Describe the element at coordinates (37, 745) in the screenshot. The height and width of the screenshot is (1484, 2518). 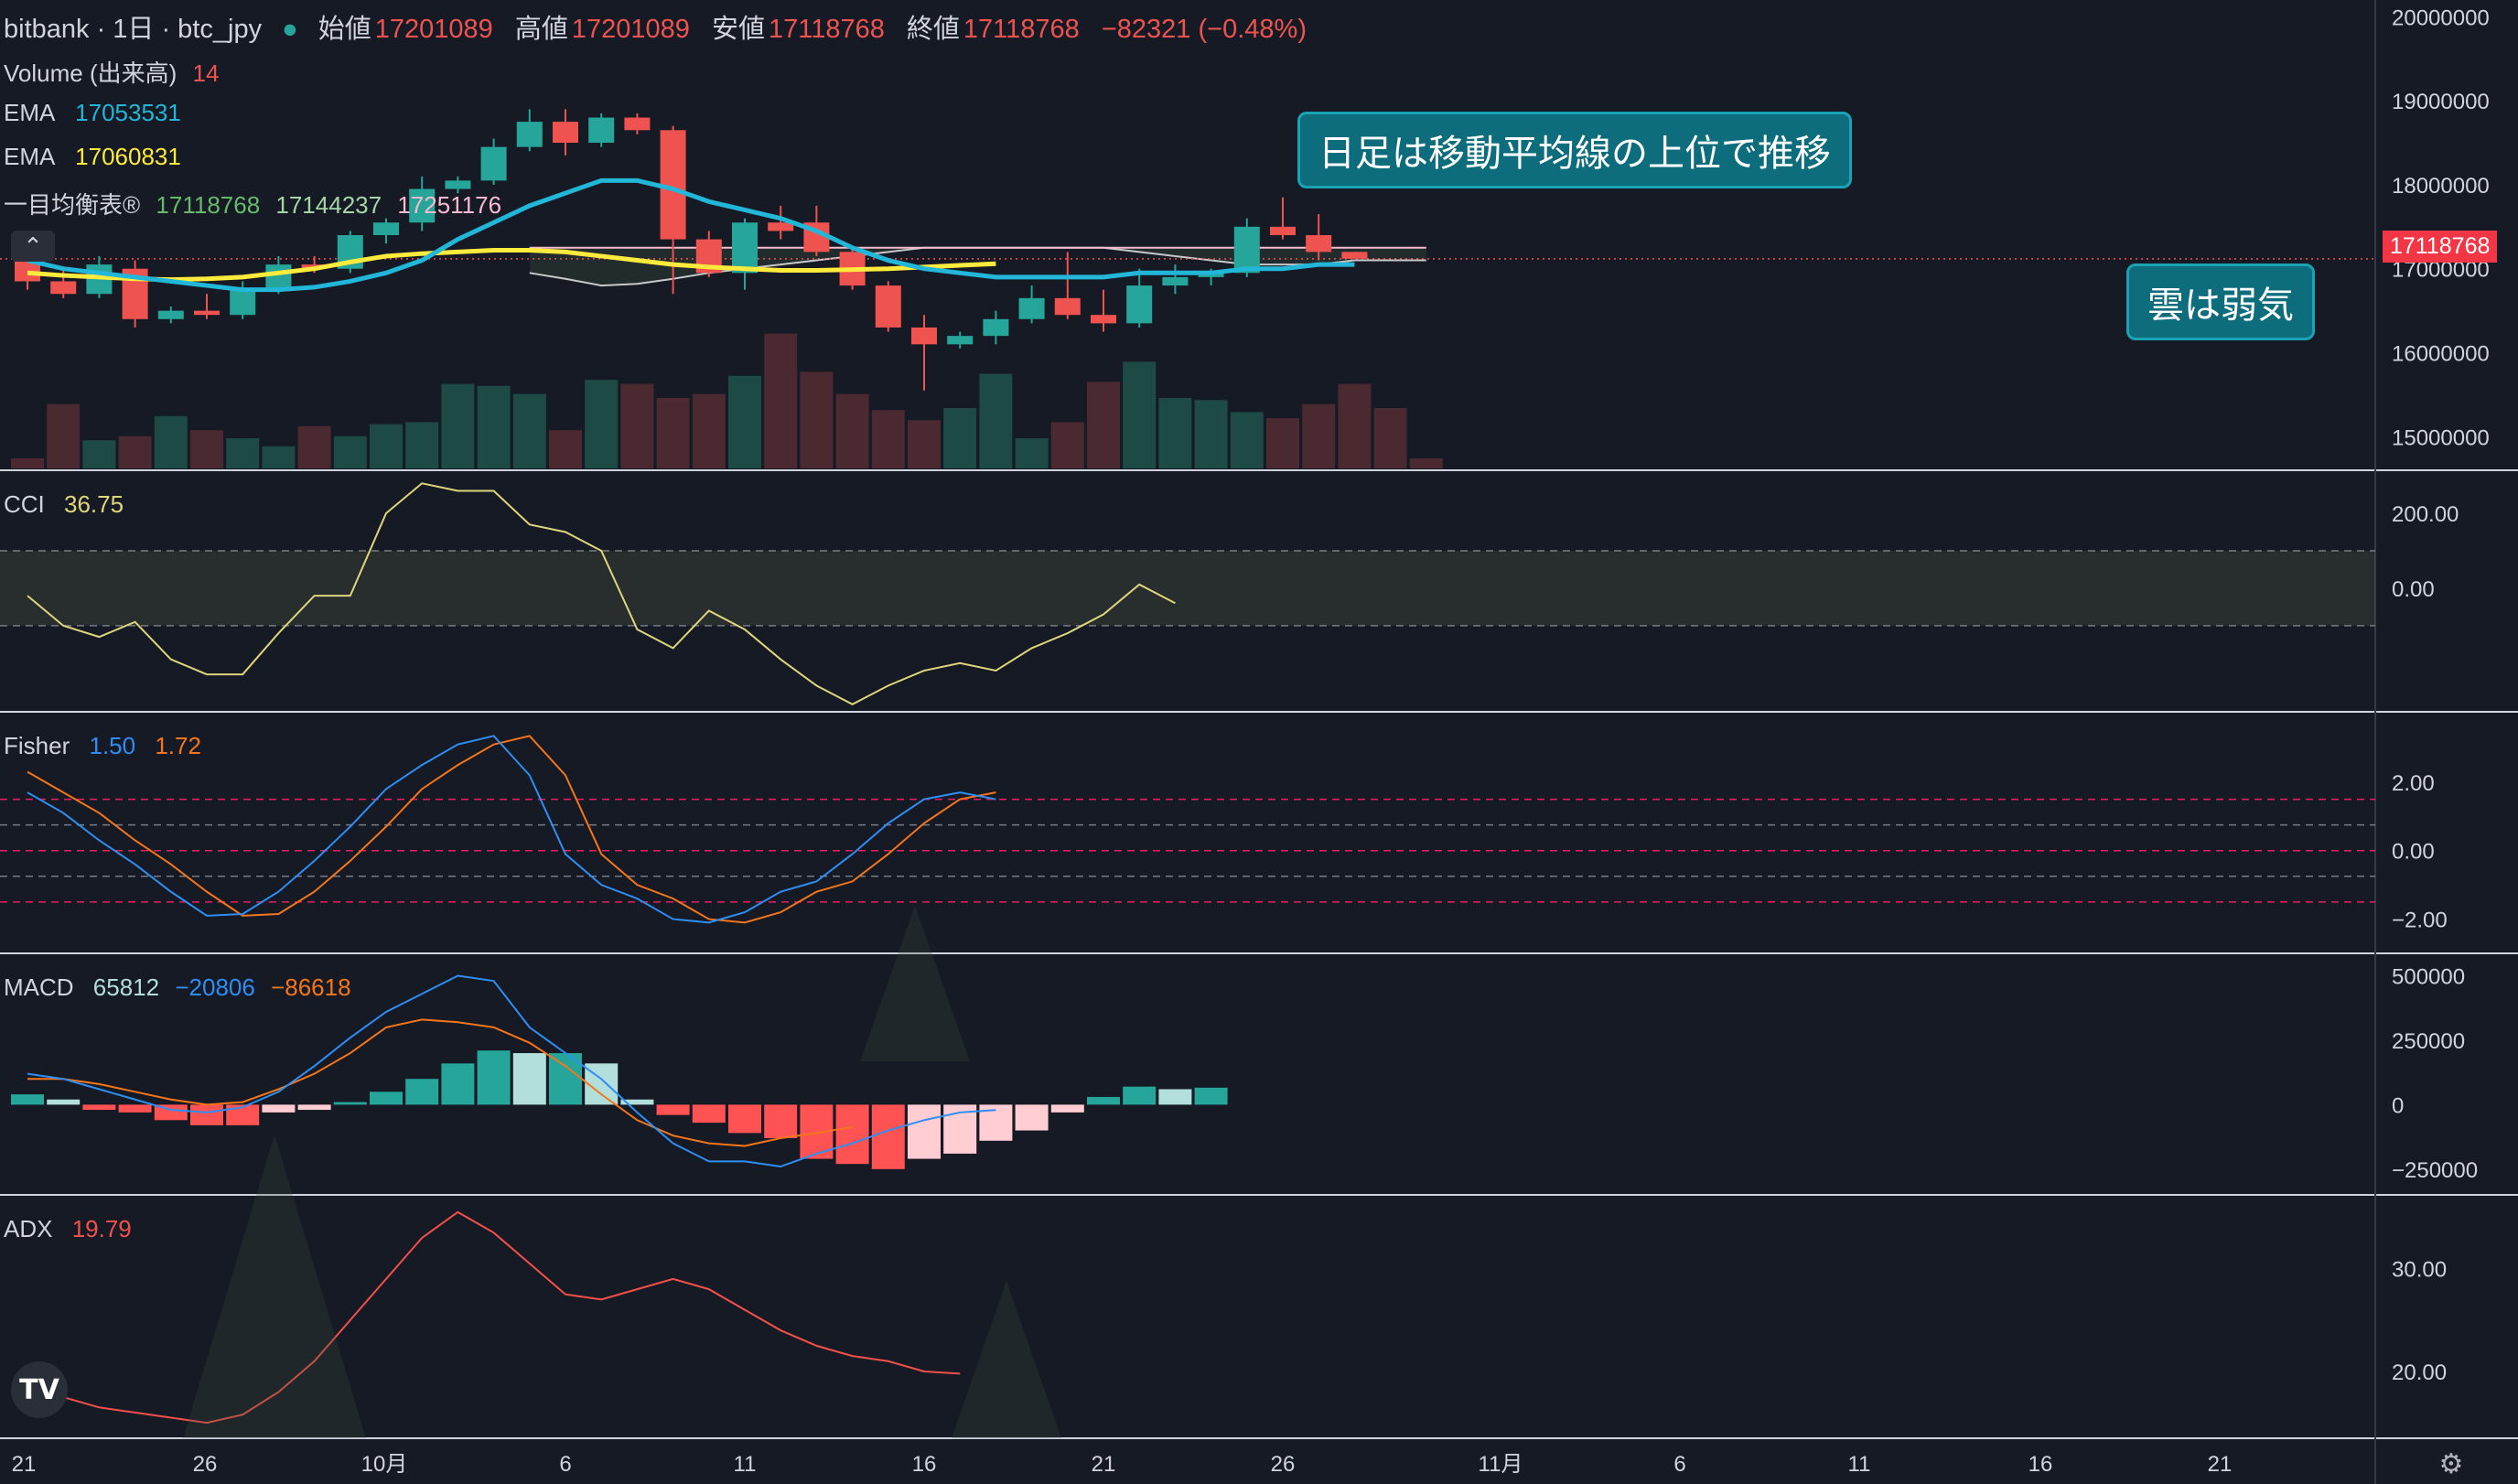
I see `fisher-label: Fisher` at that location.